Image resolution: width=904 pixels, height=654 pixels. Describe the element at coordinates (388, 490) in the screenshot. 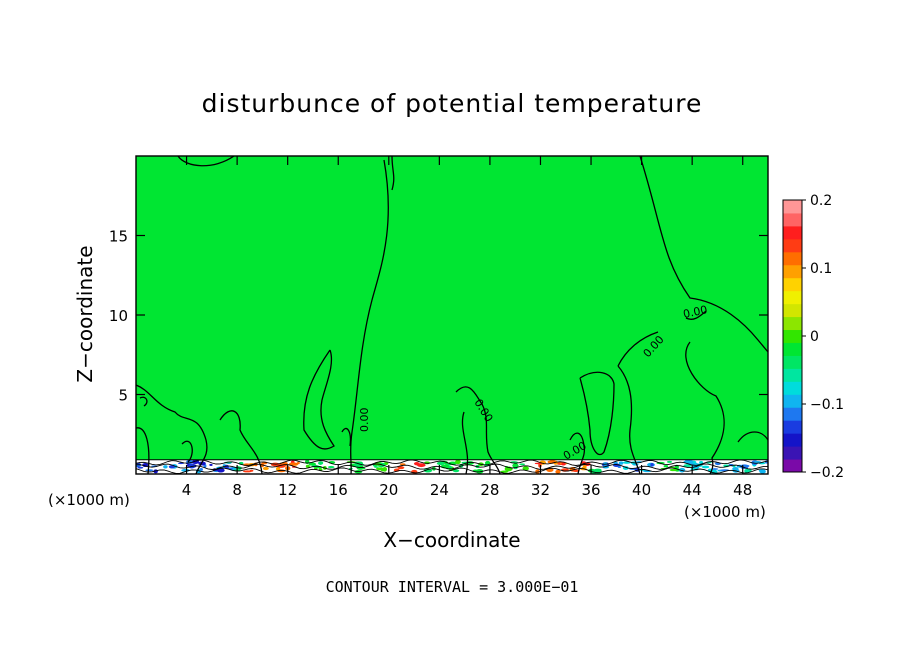

I see `x-tick-label: 20` at that location.